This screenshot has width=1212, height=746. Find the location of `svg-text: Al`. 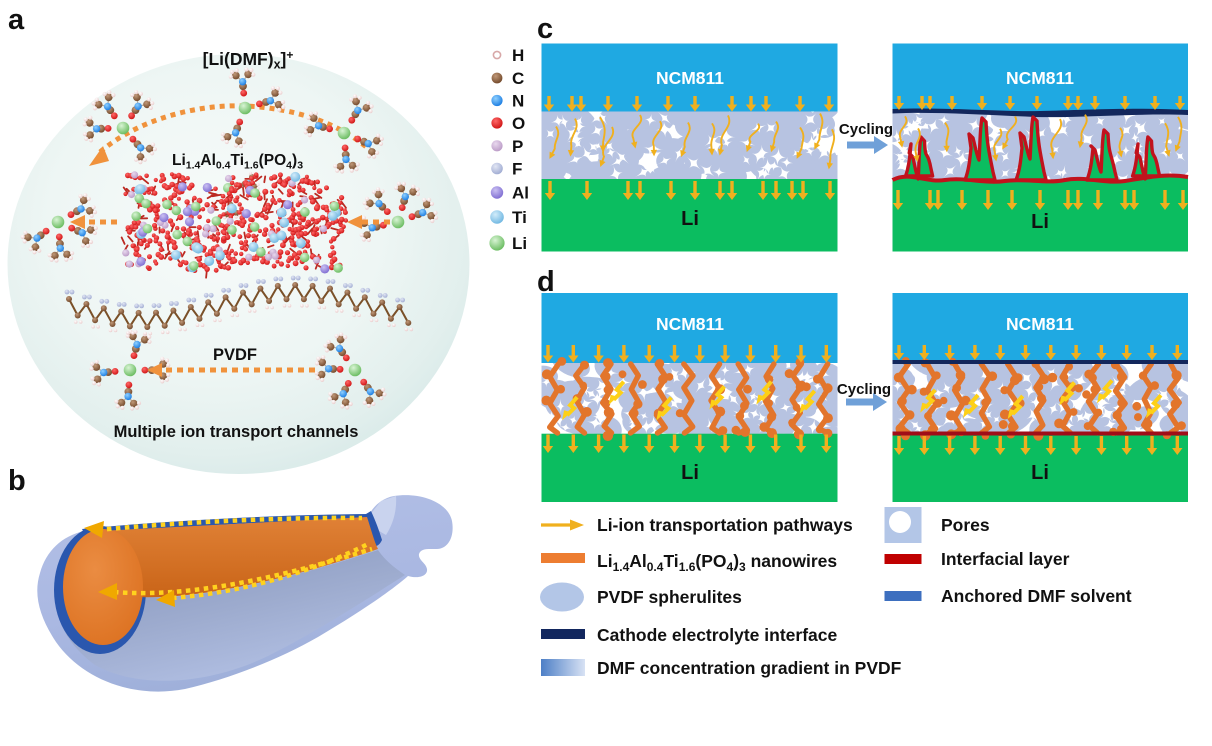

svg-text: Al is located at coordinates (520, 193).